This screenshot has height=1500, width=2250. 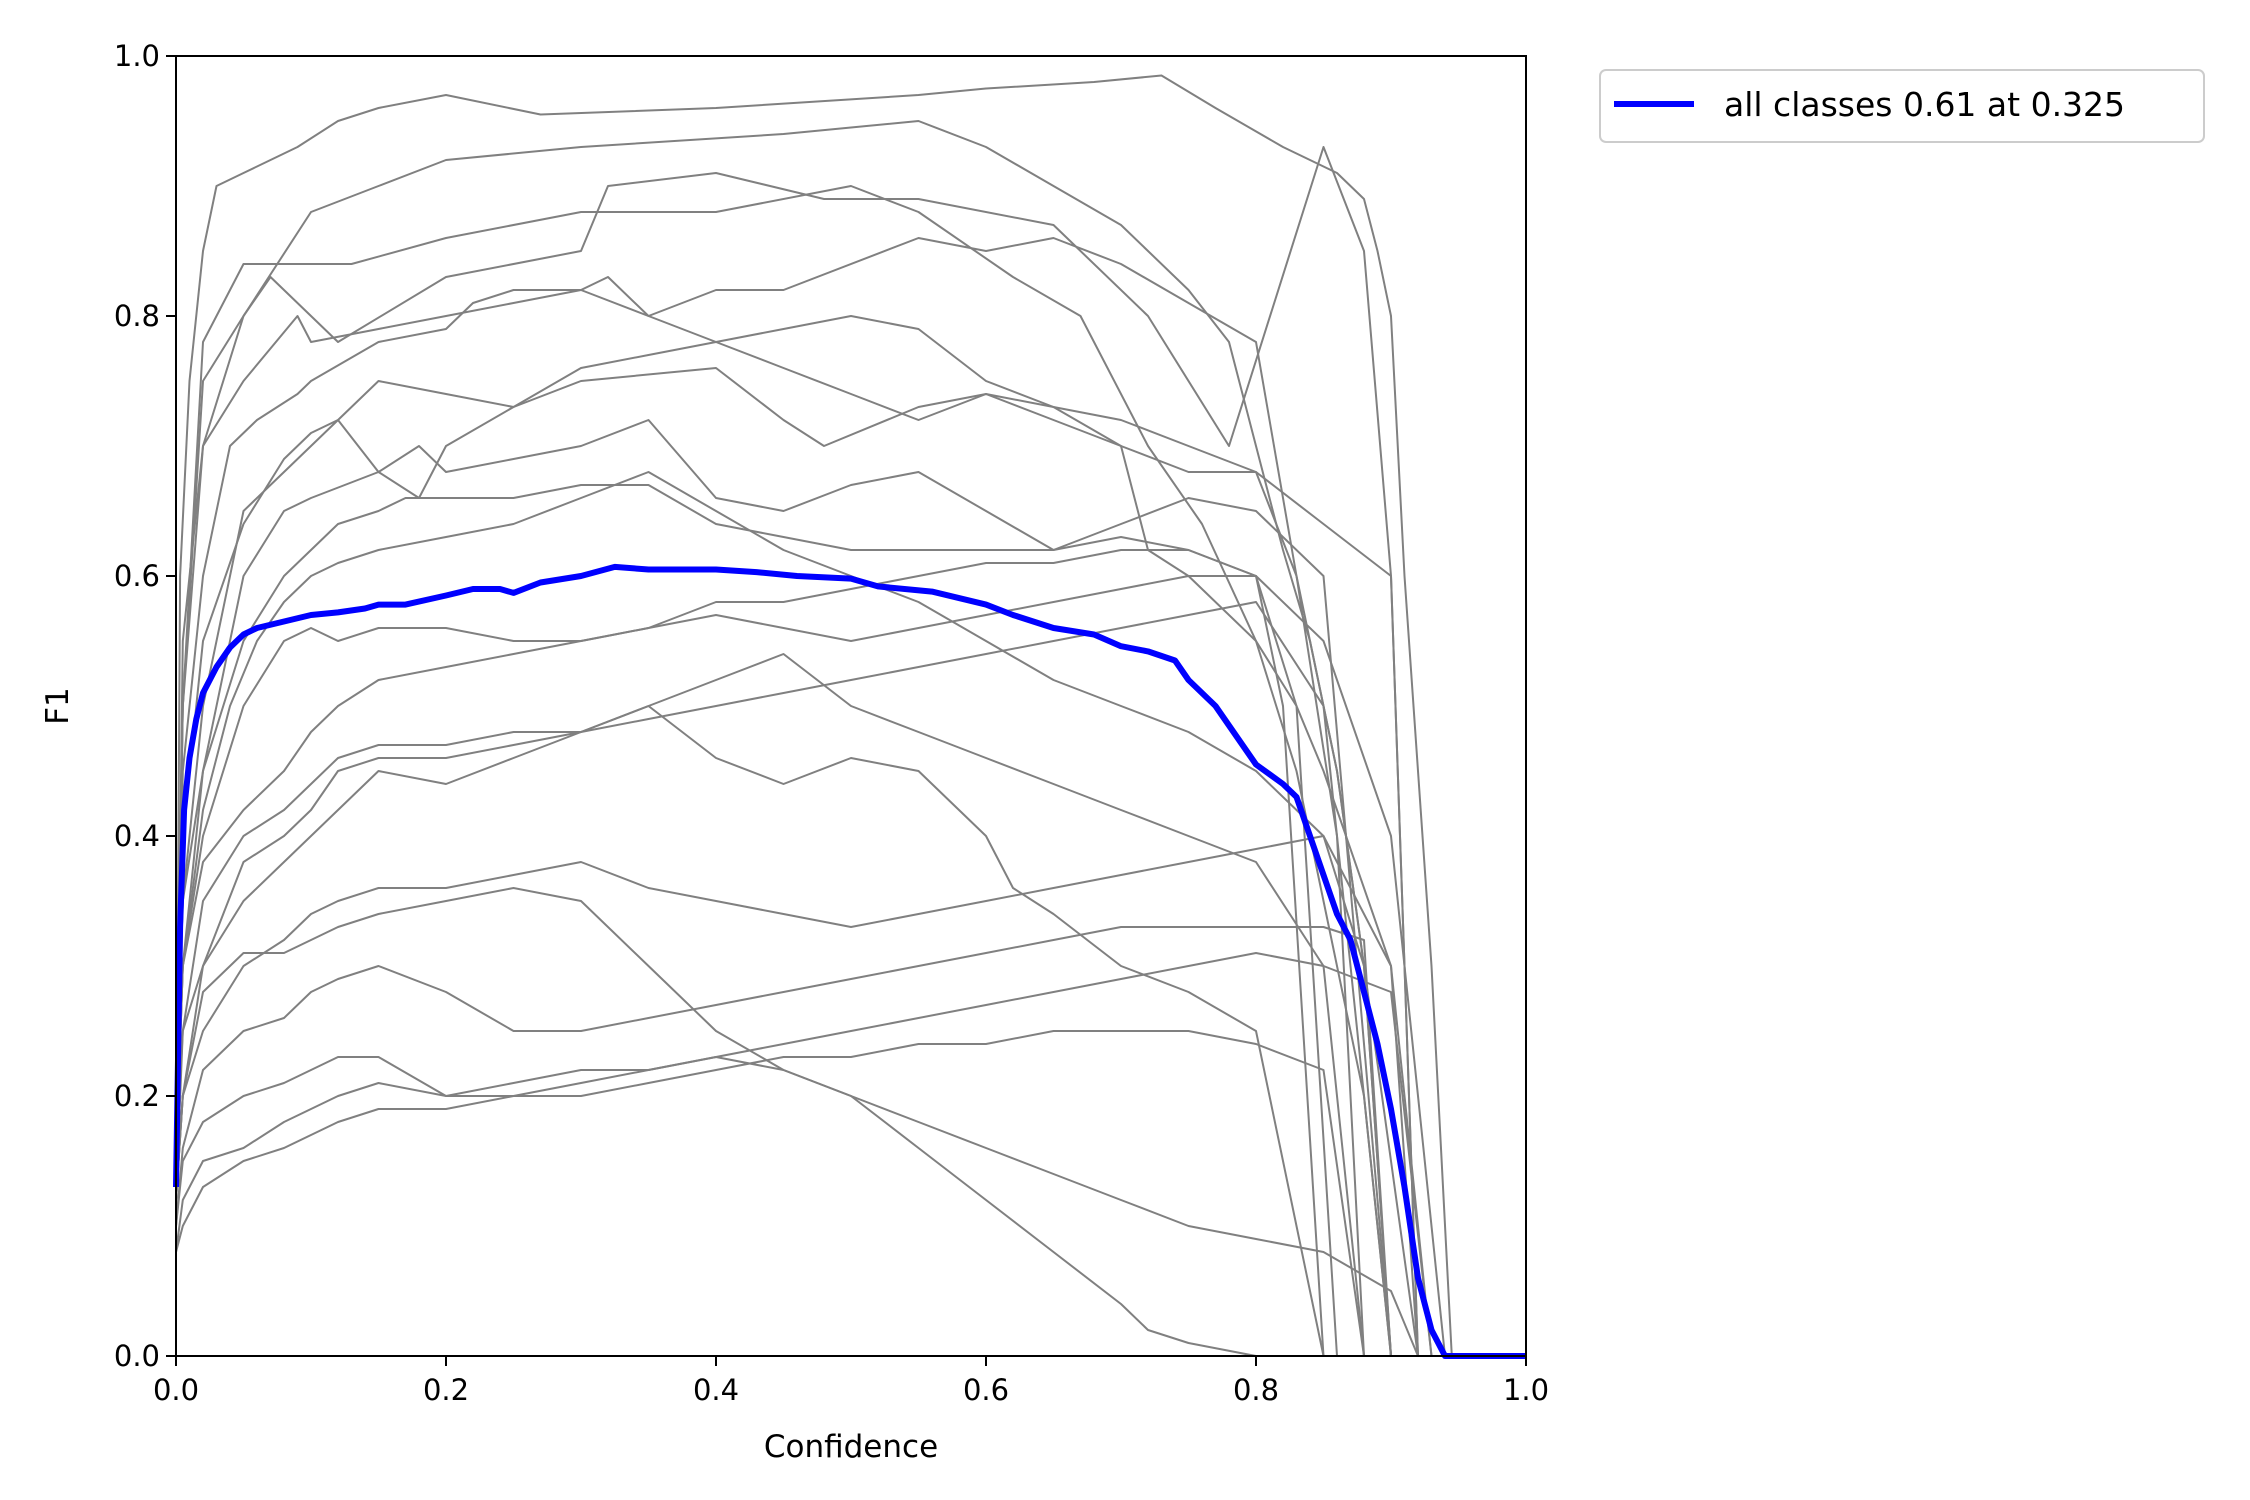 What do you see at coordinates (851, 1381) in the screenshot?
I see `x-axis: 0.0 0.2 0.4 0.6 0.8 1.0` at bounding box center [851, 1381].